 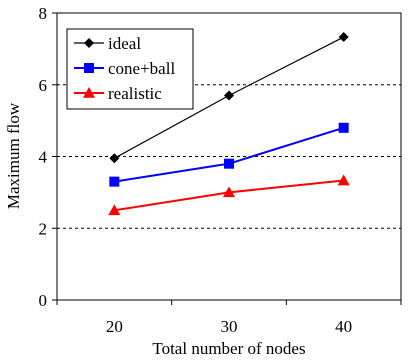 I want to click on legend-label-cone-ball: cone+ball, so click(x=141, y=68).